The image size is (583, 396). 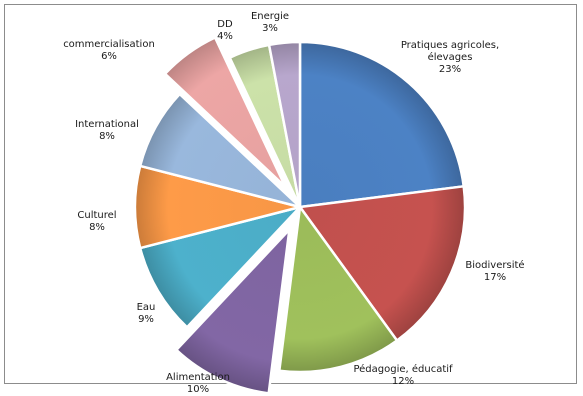 I want to click on data-label-eau: Eau 9%, so click(x=146, y=313).